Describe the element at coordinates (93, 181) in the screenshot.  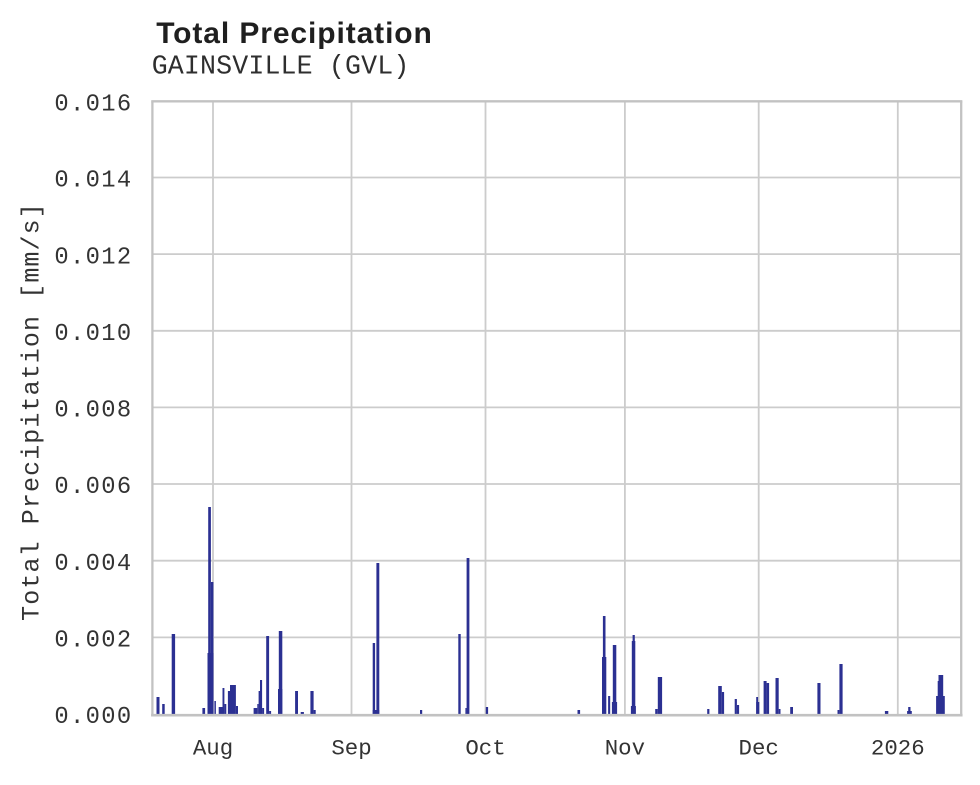
I see `svg-text: 0.014` at that location.